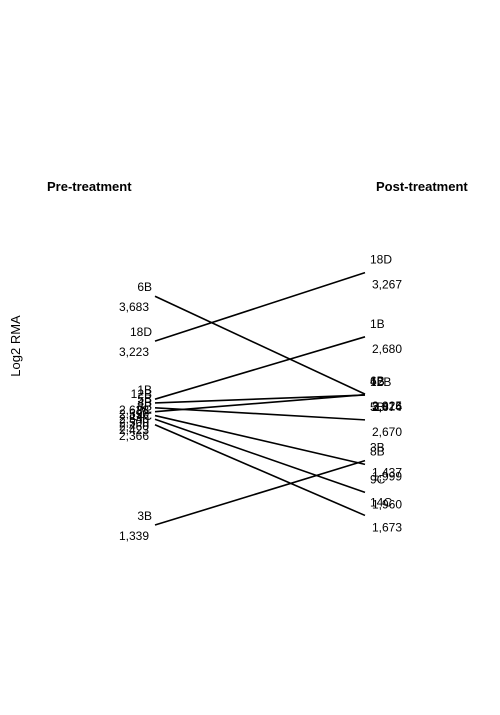 The image size is (500, 715). Describe the element at coordinates (387, 432) in the screenshot. I see `value-label-right-5B: 2,670` at that location.